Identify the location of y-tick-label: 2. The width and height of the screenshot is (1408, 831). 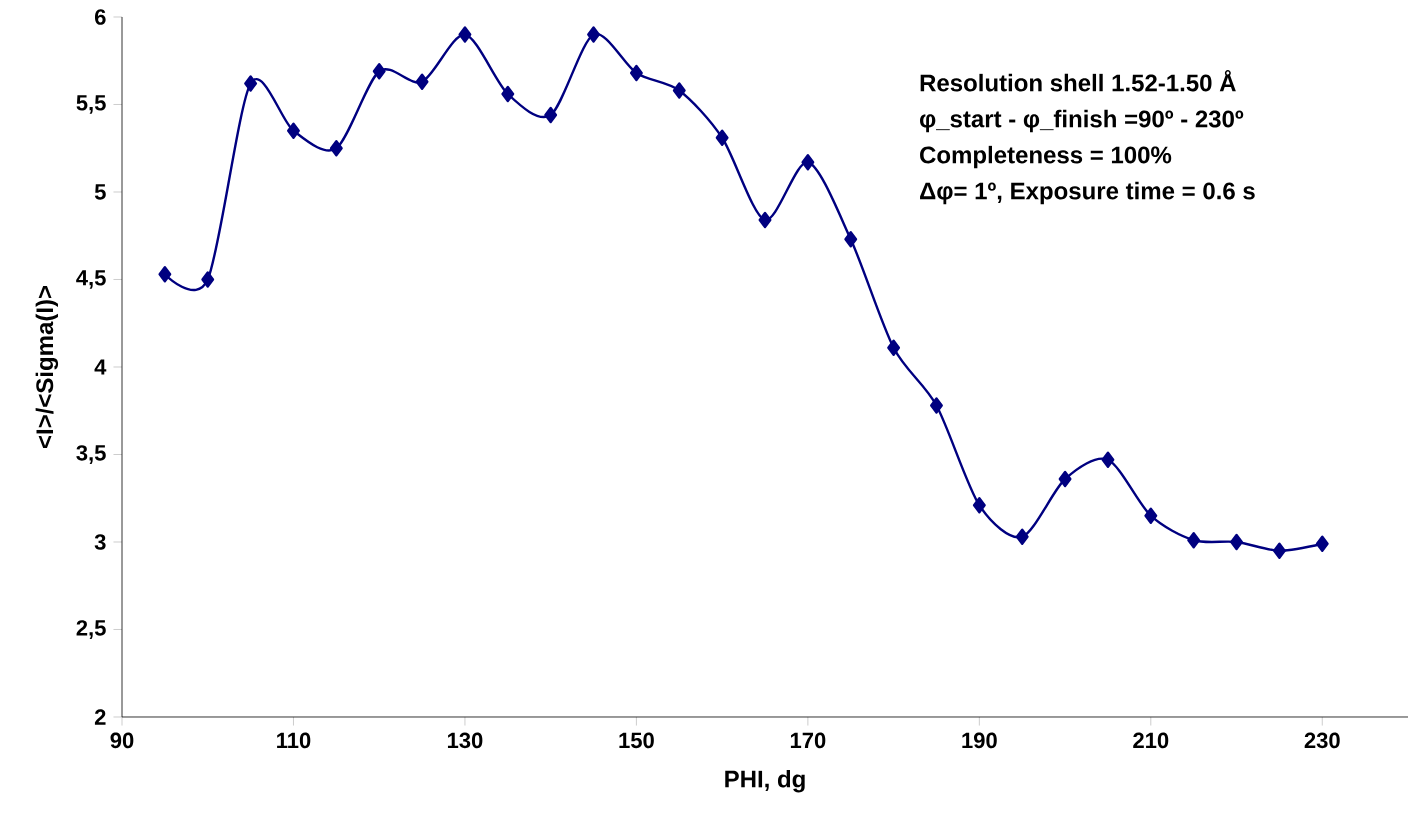
(100, 717).